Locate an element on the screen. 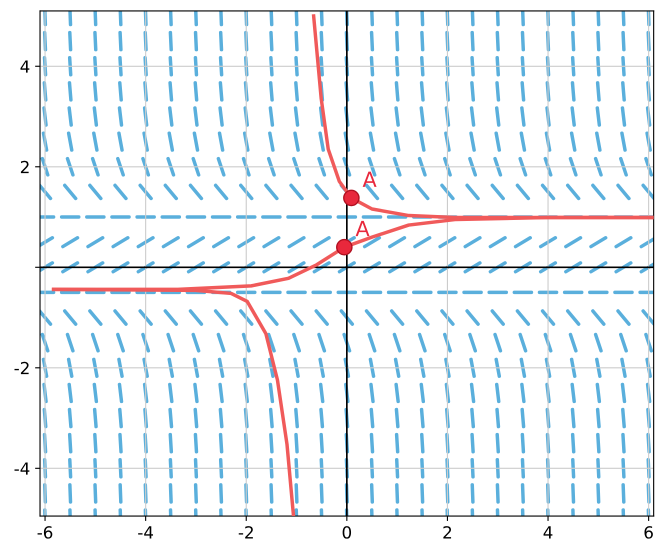 The height and width of the screenshot is (549, 667). x-tick-label: 0 is located at coordinates (347, 532).